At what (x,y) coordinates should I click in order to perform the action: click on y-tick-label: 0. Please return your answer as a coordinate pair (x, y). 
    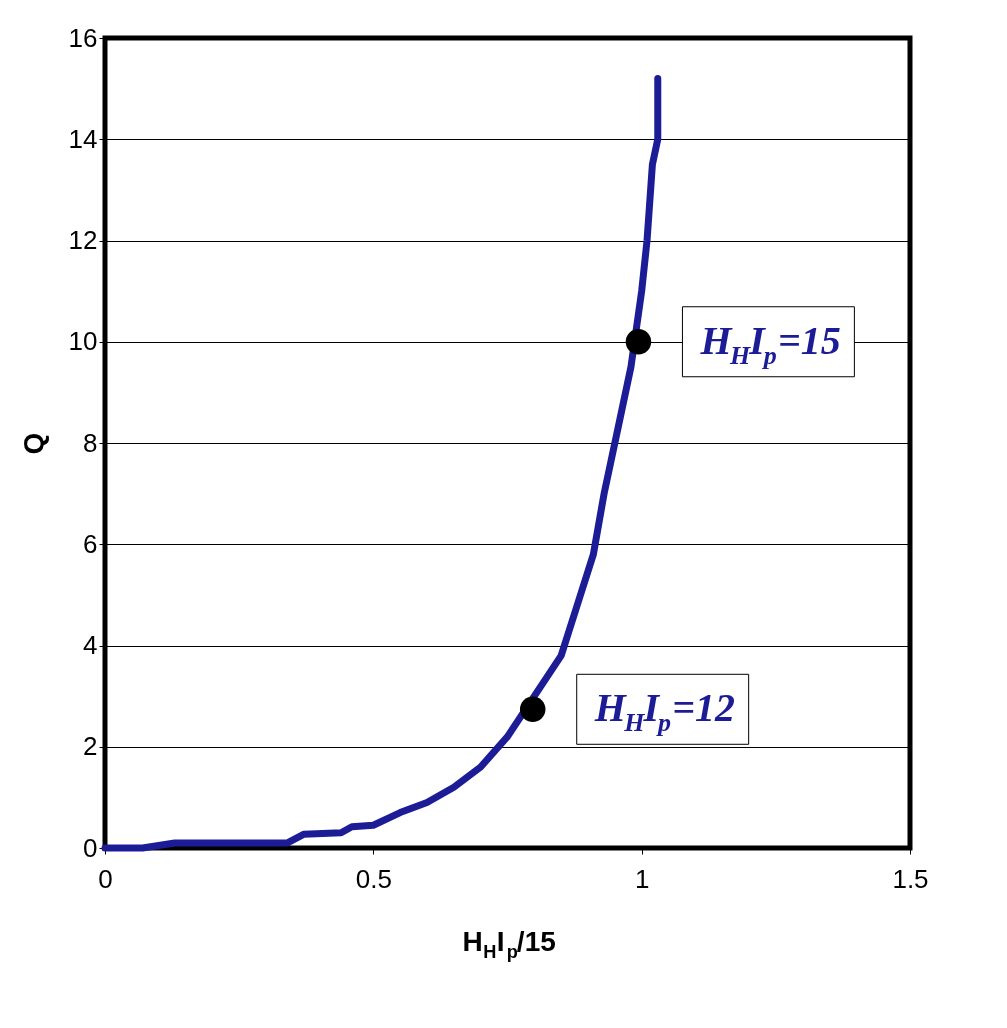
    Looking at the image, I should click on (90, 847).